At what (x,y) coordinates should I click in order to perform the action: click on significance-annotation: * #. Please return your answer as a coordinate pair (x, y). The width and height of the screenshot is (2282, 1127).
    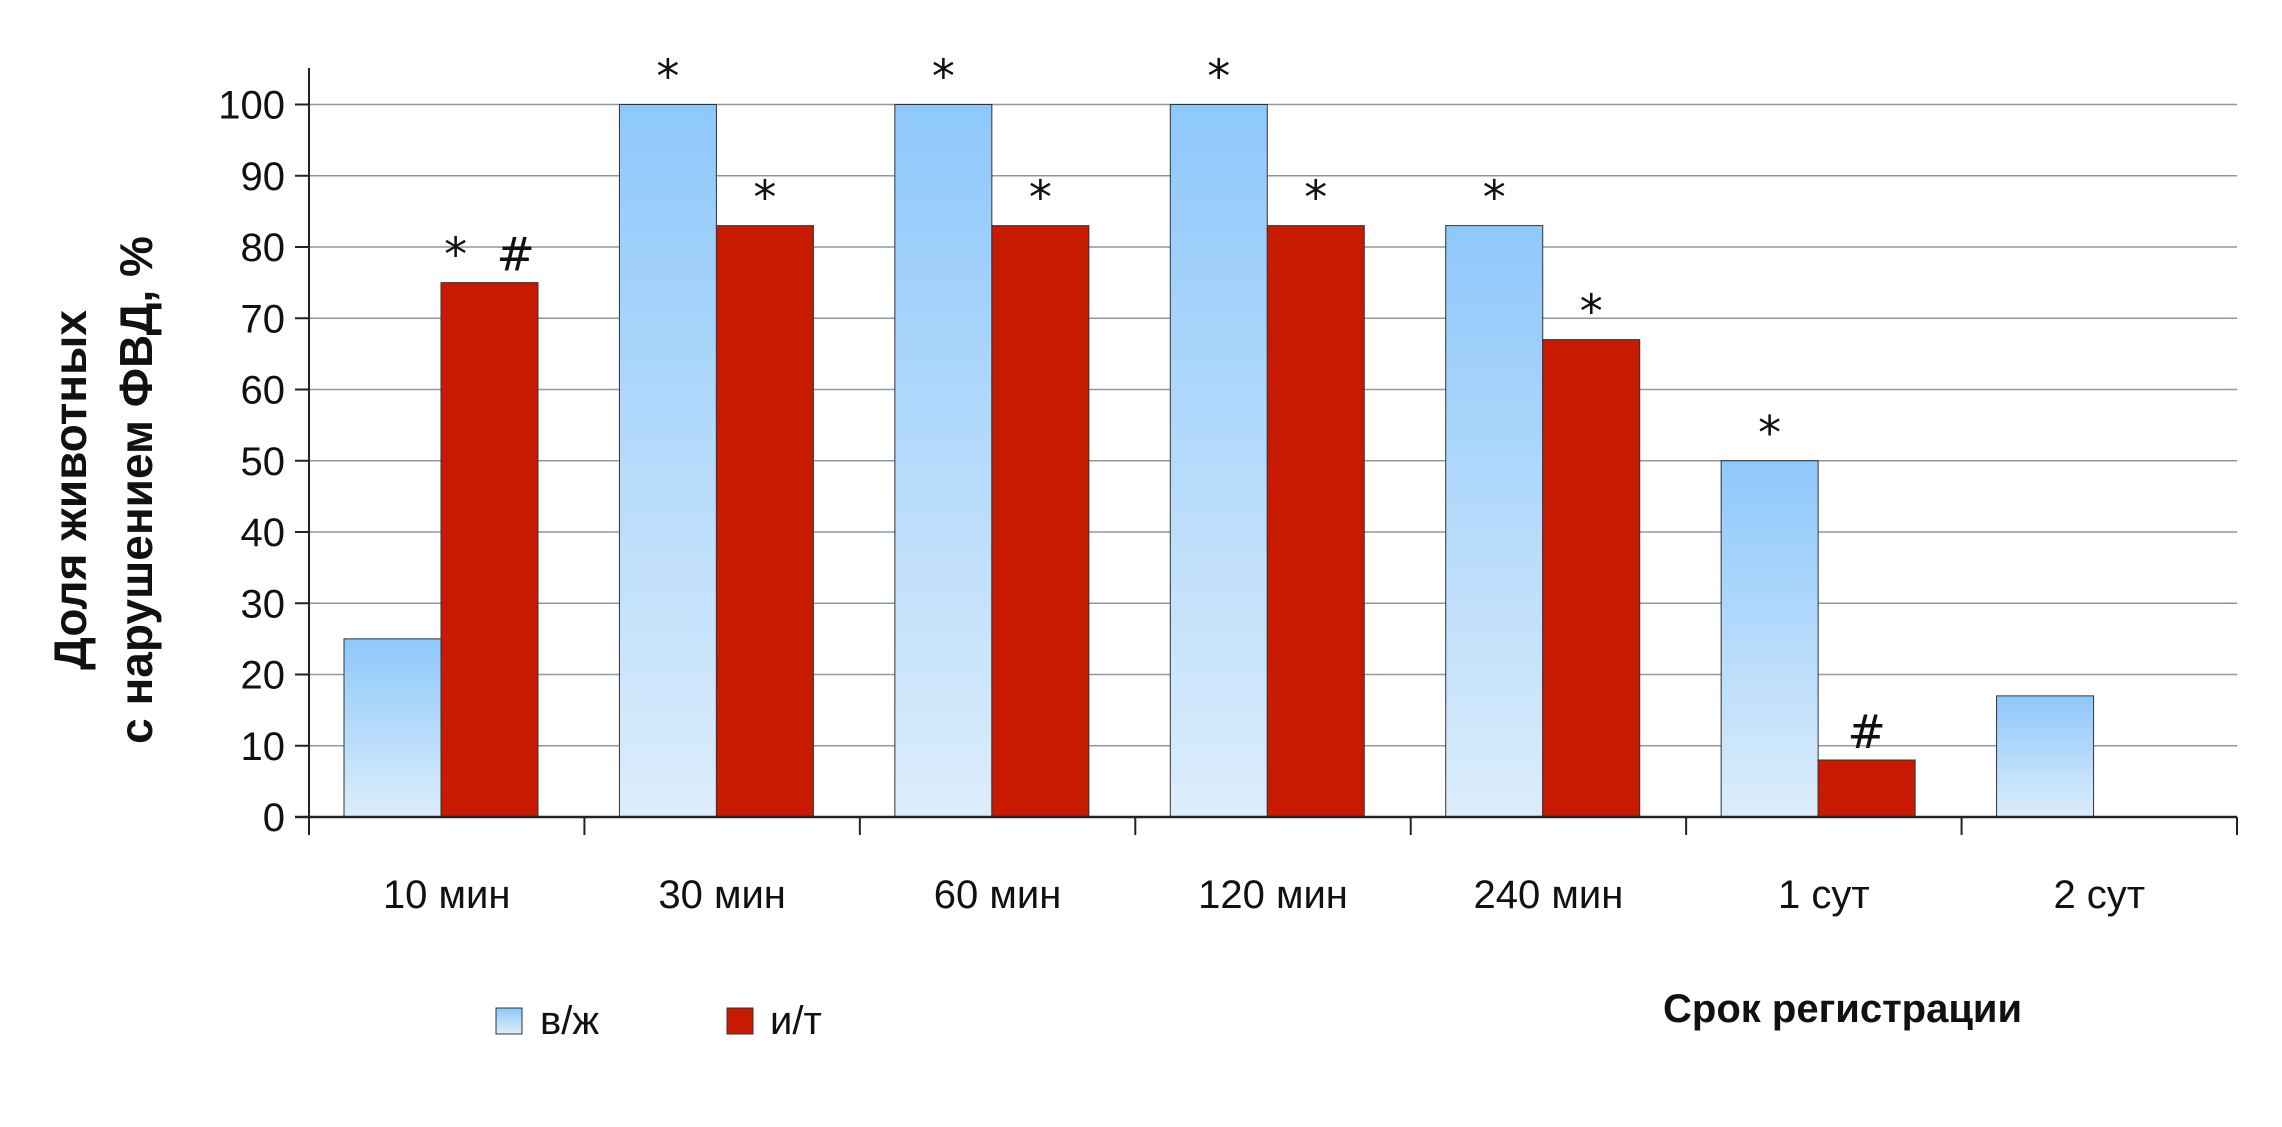
    Looking at the image, I should click on (489, 255).